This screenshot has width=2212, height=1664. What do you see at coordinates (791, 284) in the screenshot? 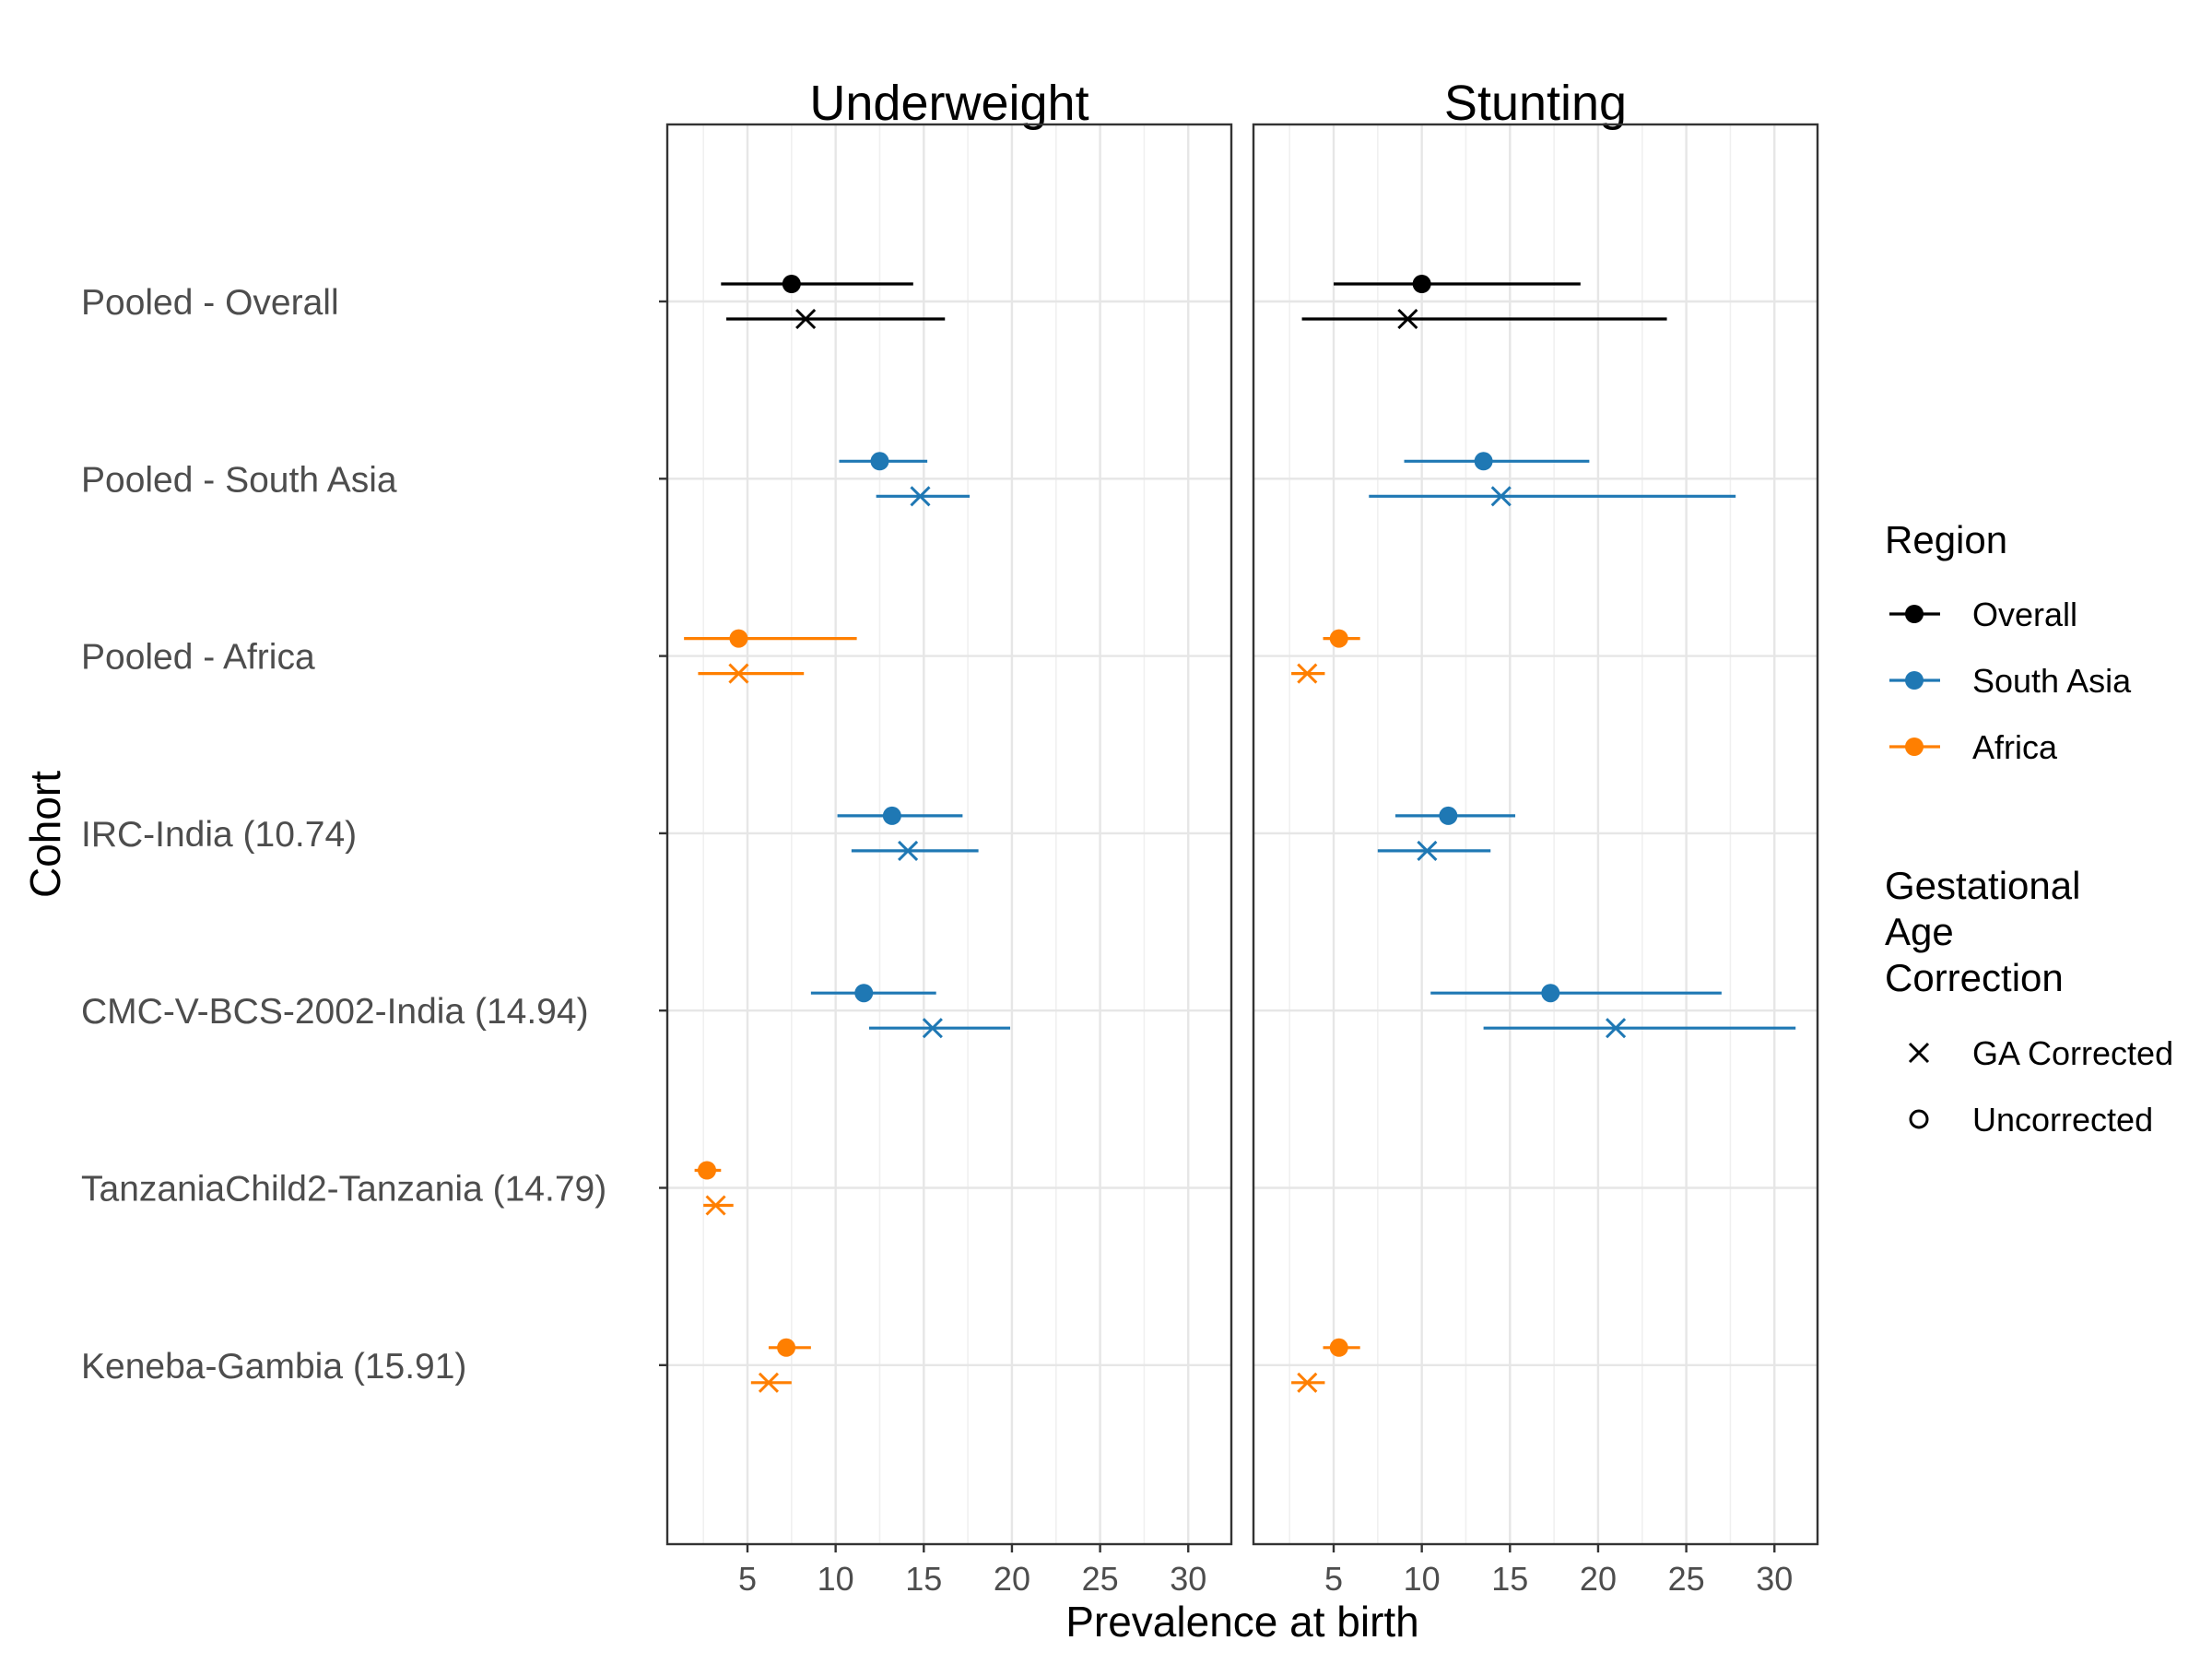
I see `mark-underweight-pooled-overall-uncorrected-point` at bounding box center [791, 284].